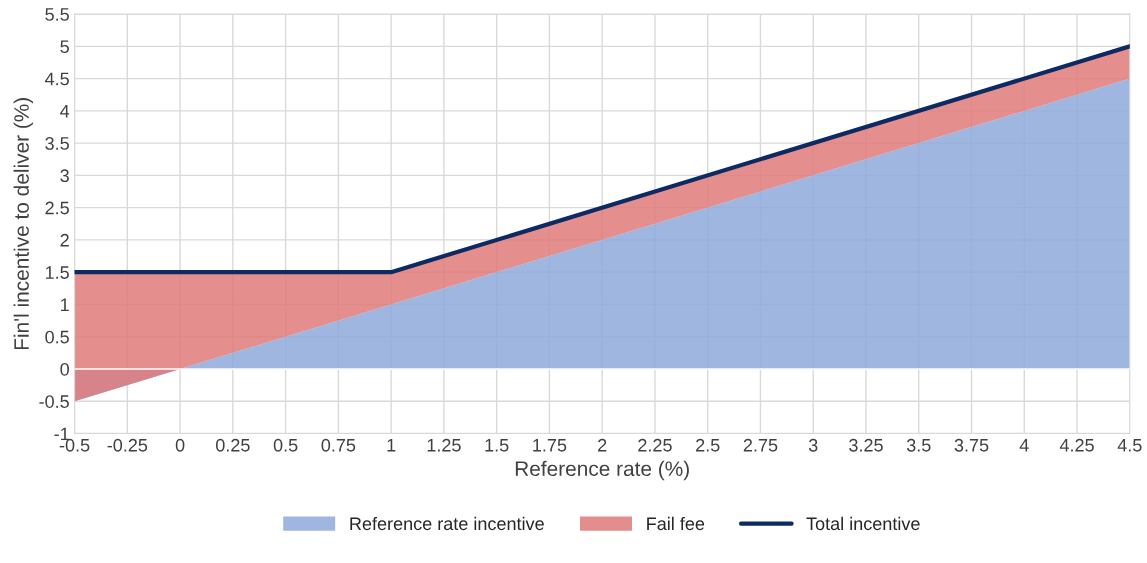  What do you see at coordinates (64, 240) in the screenshot?
I see `y-tick-label: 2` at bounding box center [64, 240].